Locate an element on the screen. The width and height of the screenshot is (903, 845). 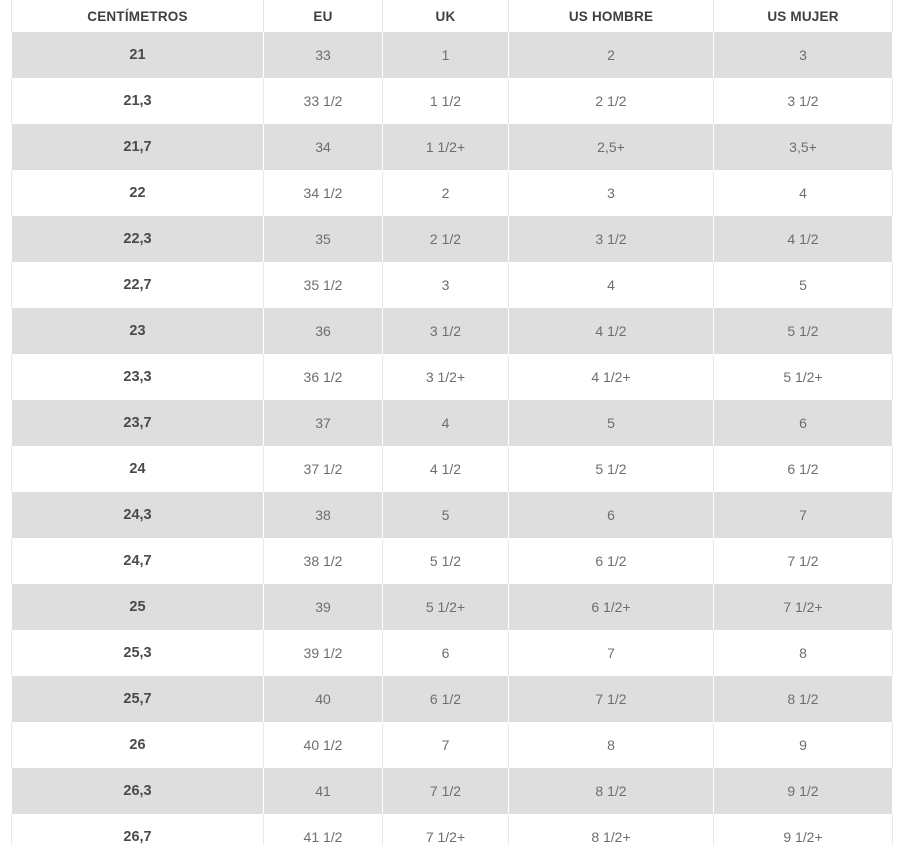
cell-ush: 2,5+ is located at coordinates (611, 147).